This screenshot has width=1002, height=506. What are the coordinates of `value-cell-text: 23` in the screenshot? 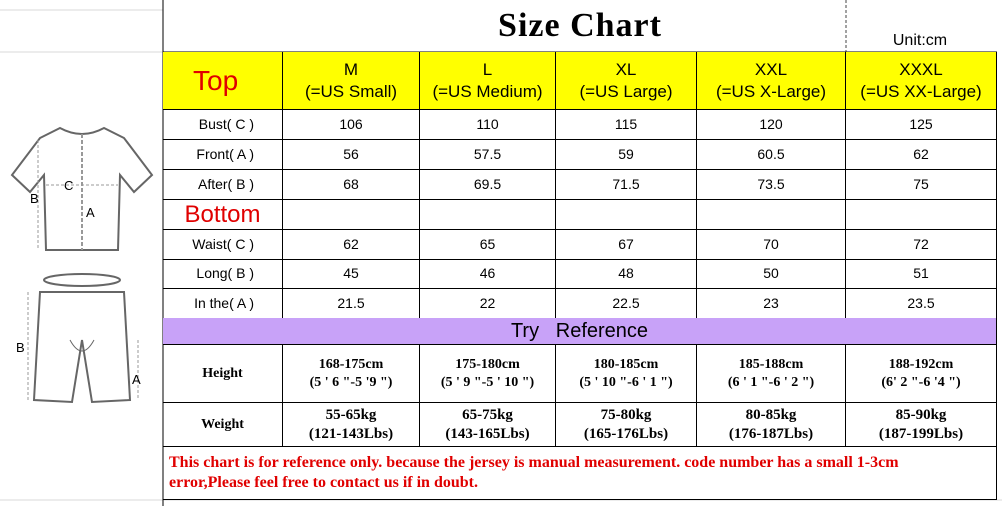 It's located at (771, 302).